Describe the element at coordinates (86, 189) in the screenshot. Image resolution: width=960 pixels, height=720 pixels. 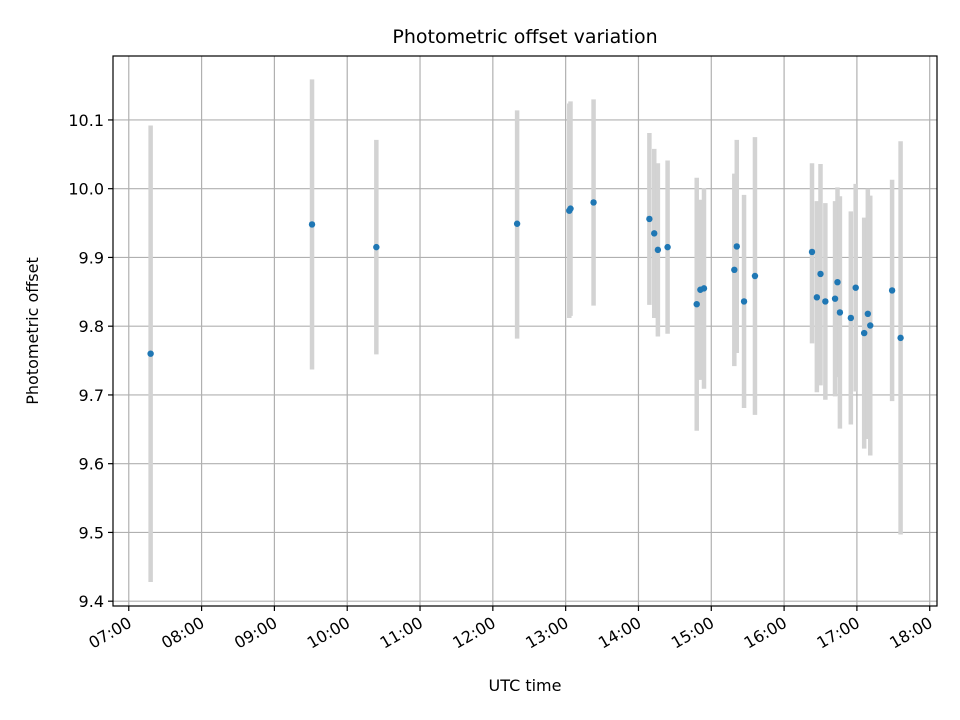
I see `y-tick-label: 10.0` at that location.